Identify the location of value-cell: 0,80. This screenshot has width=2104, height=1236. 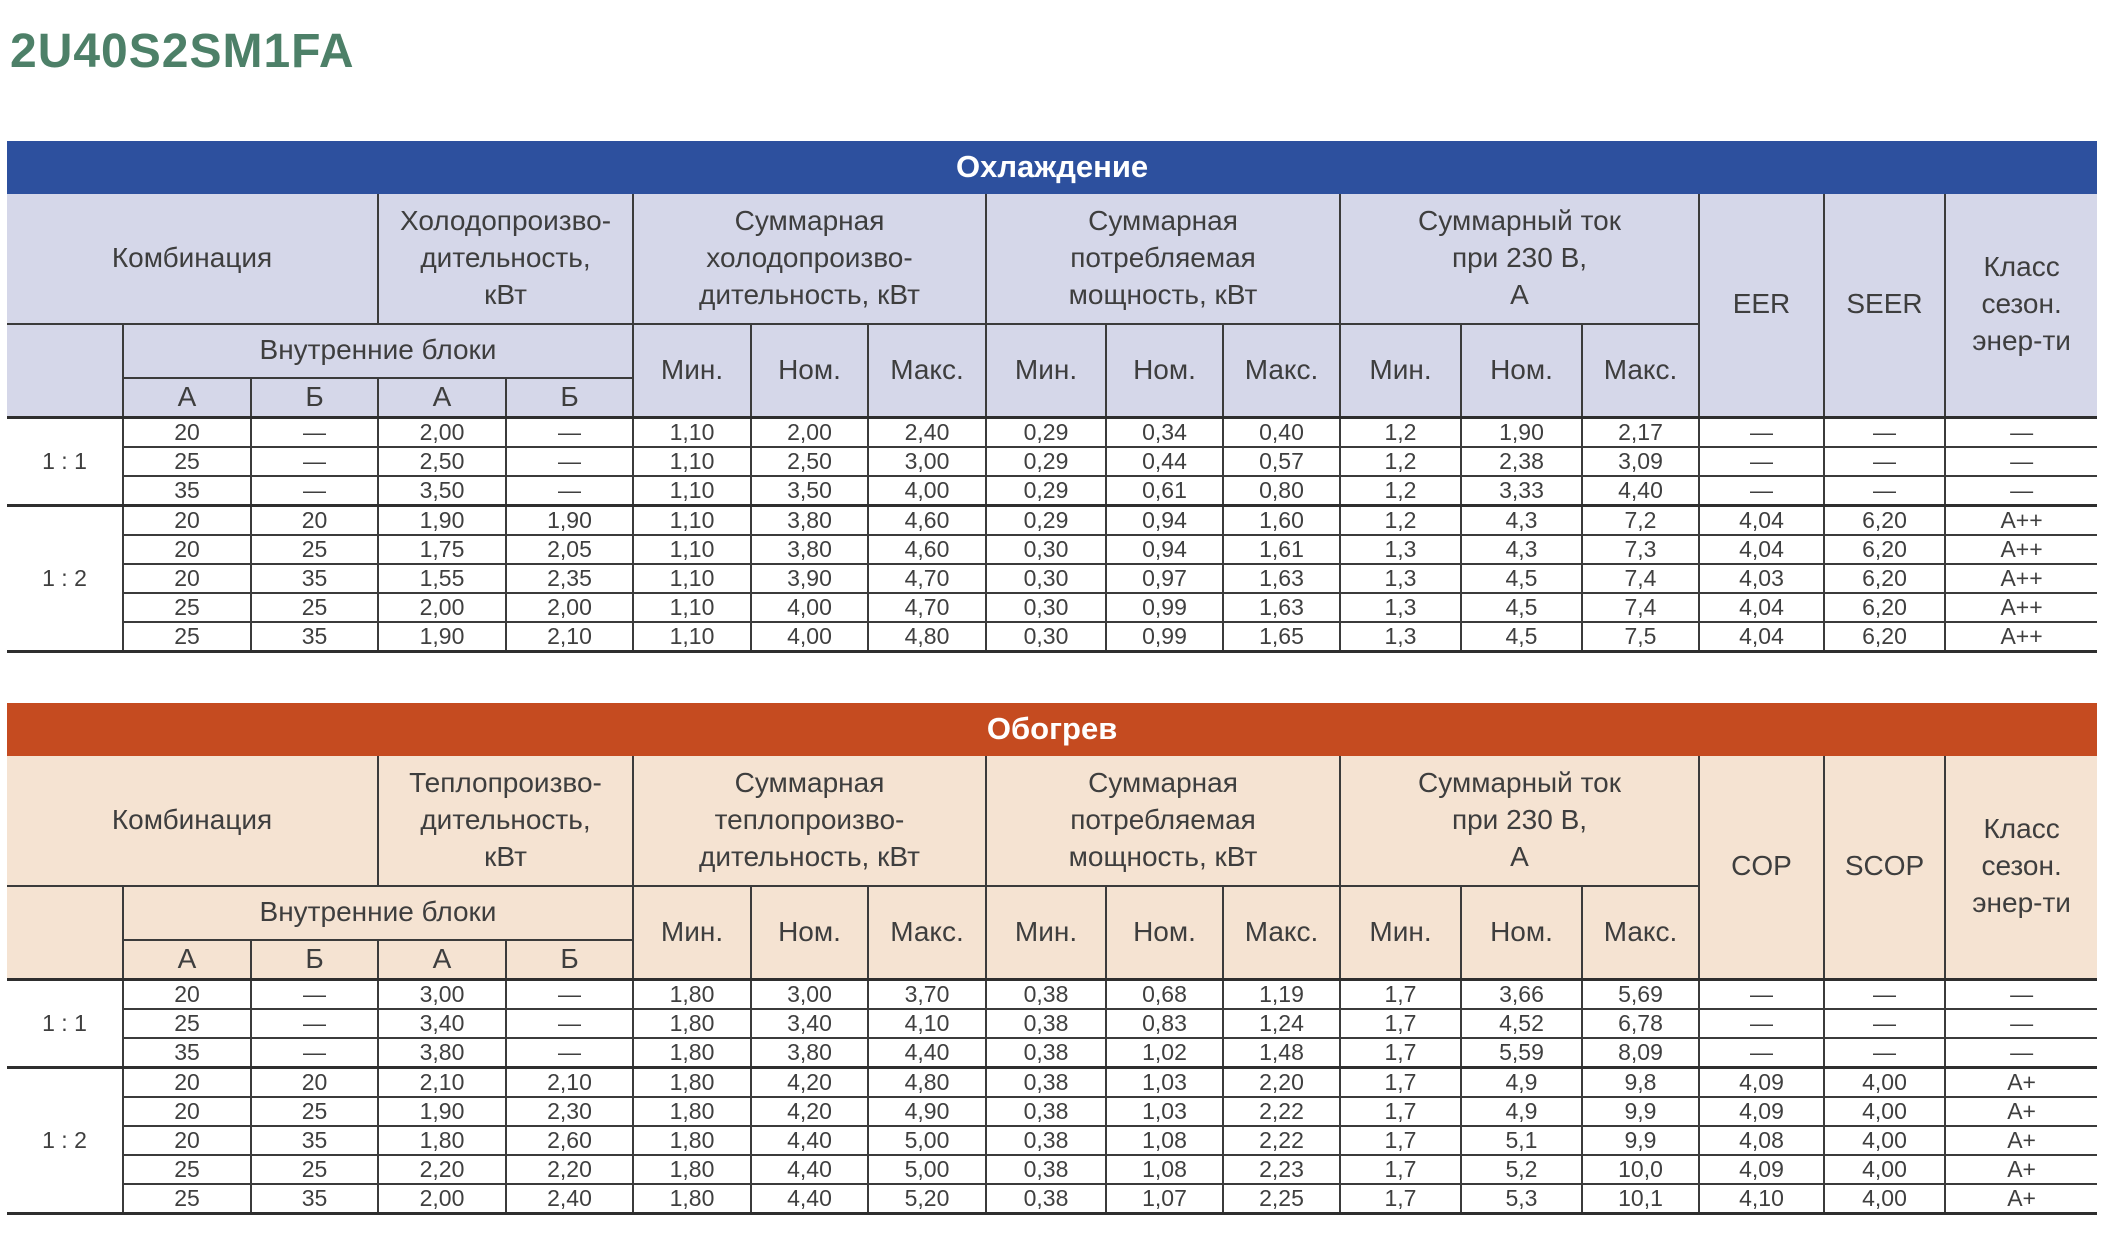
(1281, 490).